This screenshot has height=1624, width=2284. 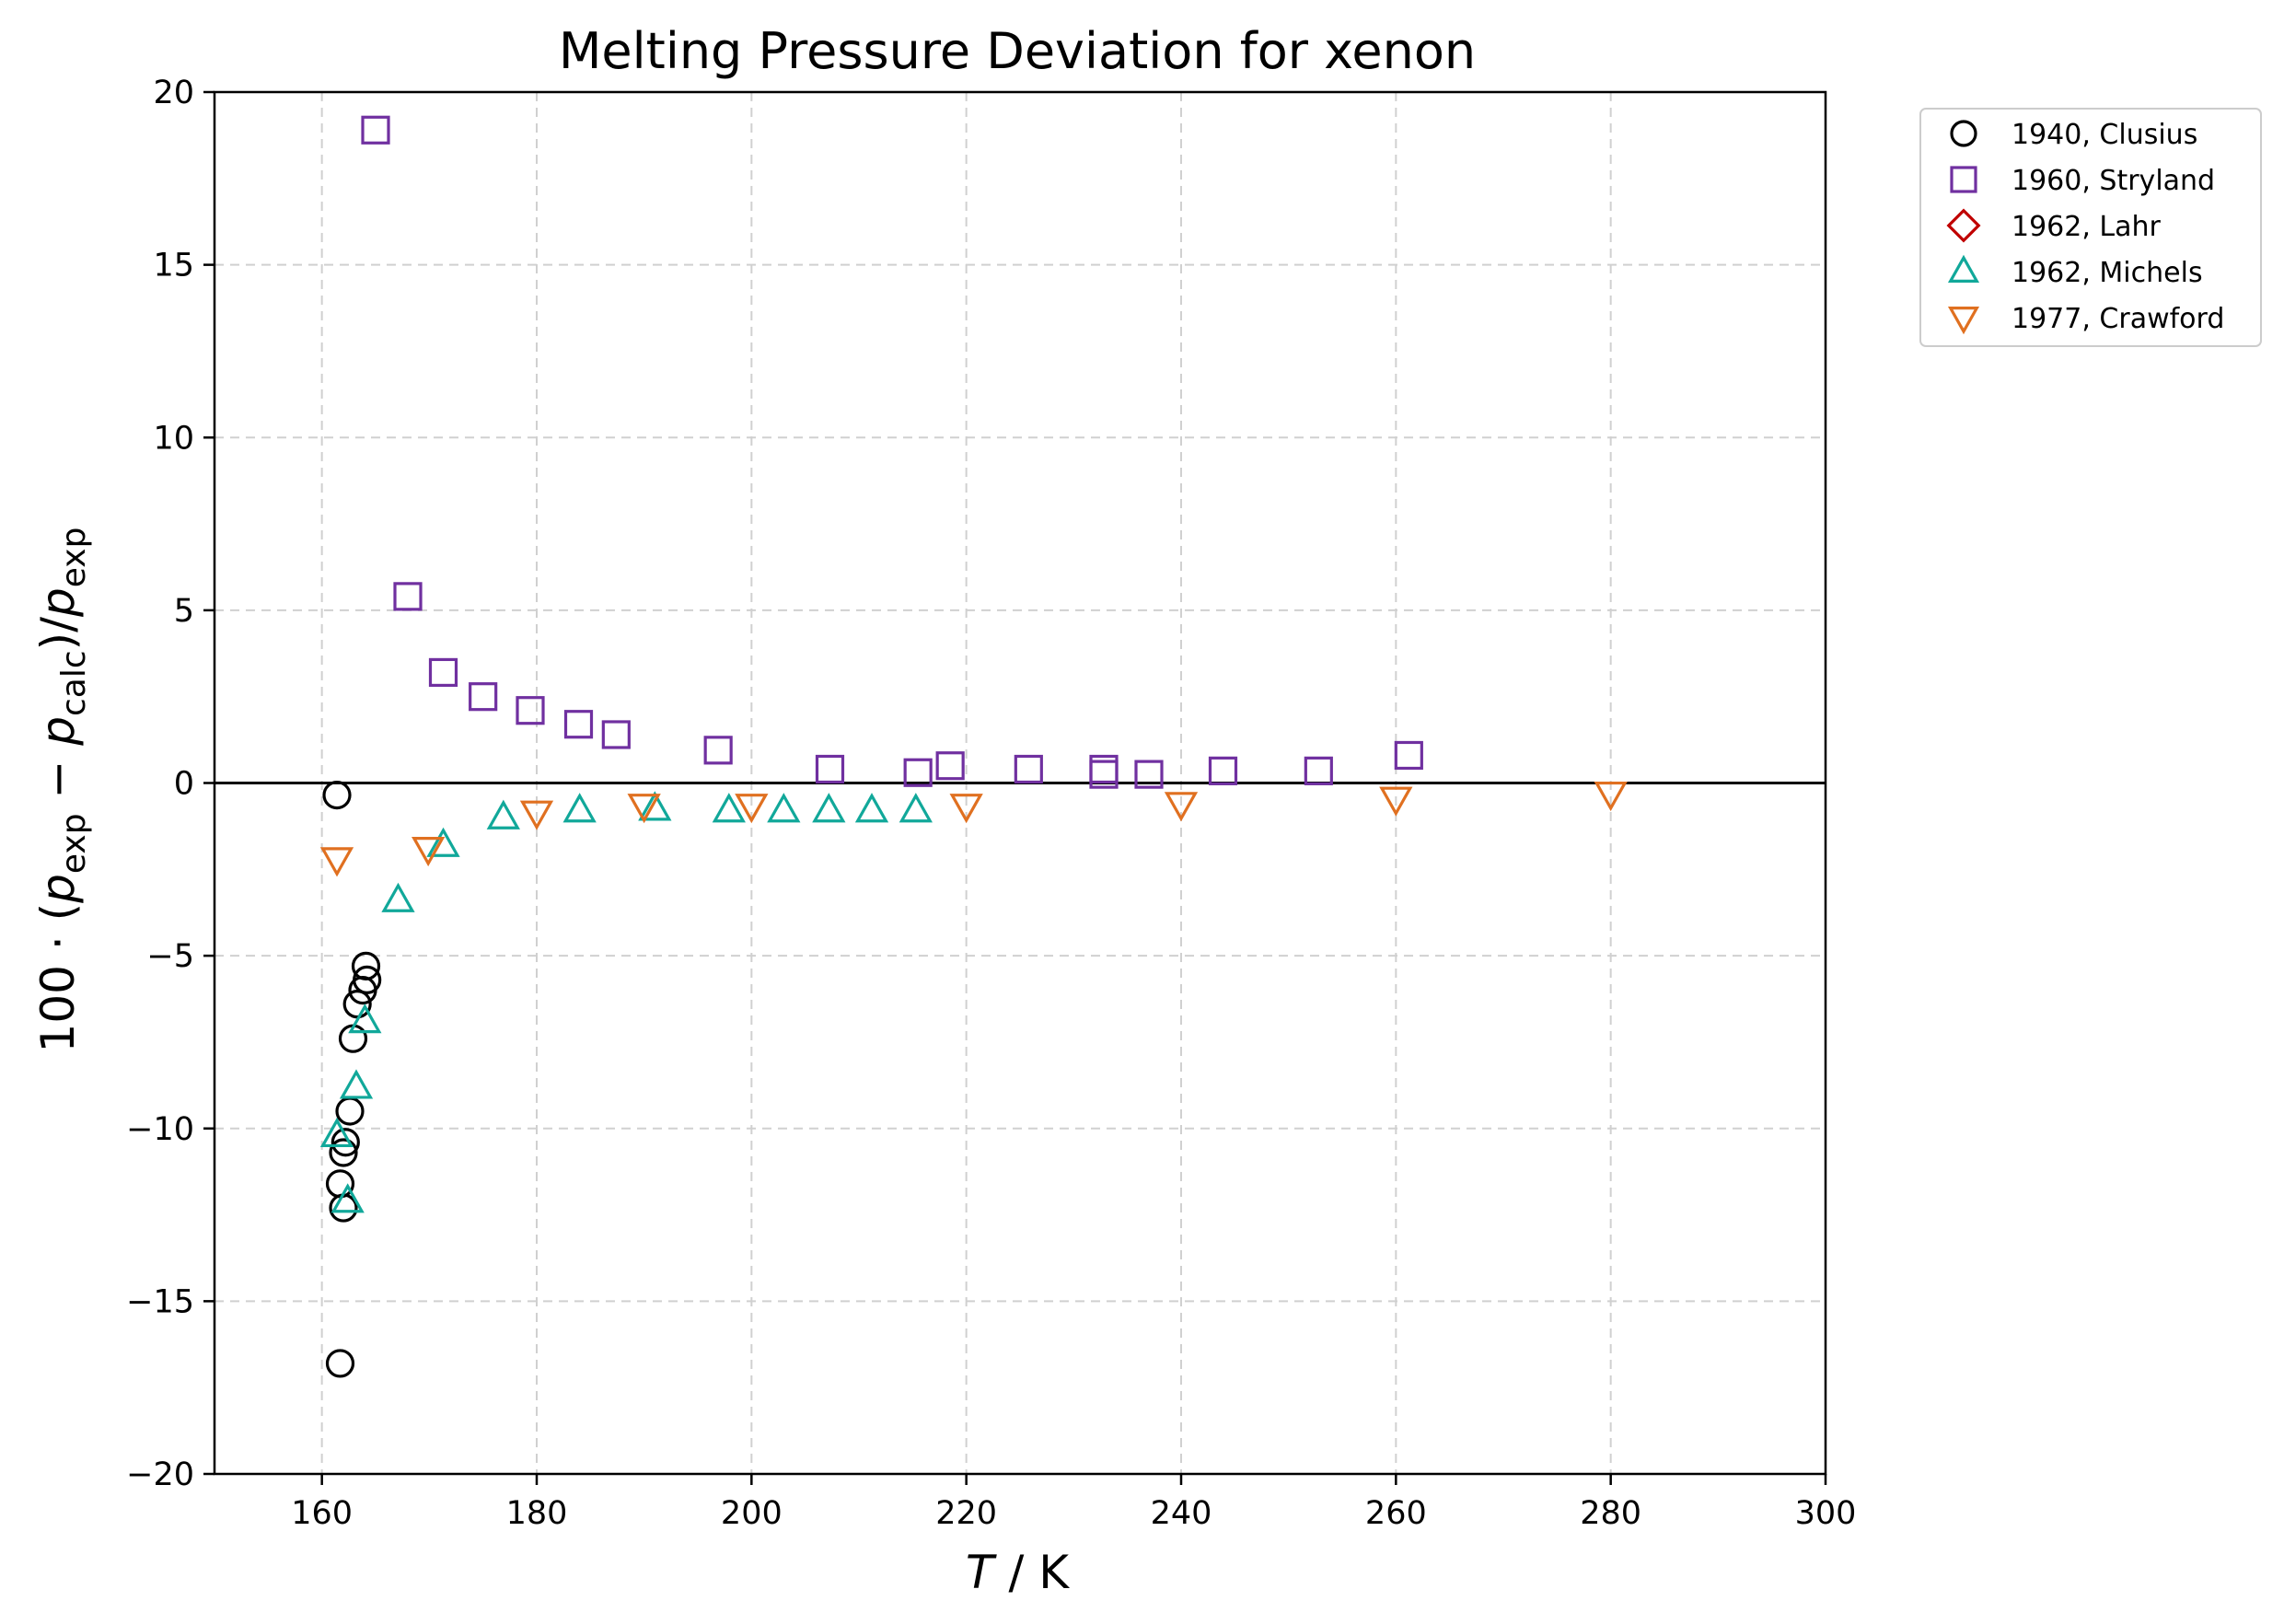 I want to click on y-tick-label: 10, so click(x=173, y=438).